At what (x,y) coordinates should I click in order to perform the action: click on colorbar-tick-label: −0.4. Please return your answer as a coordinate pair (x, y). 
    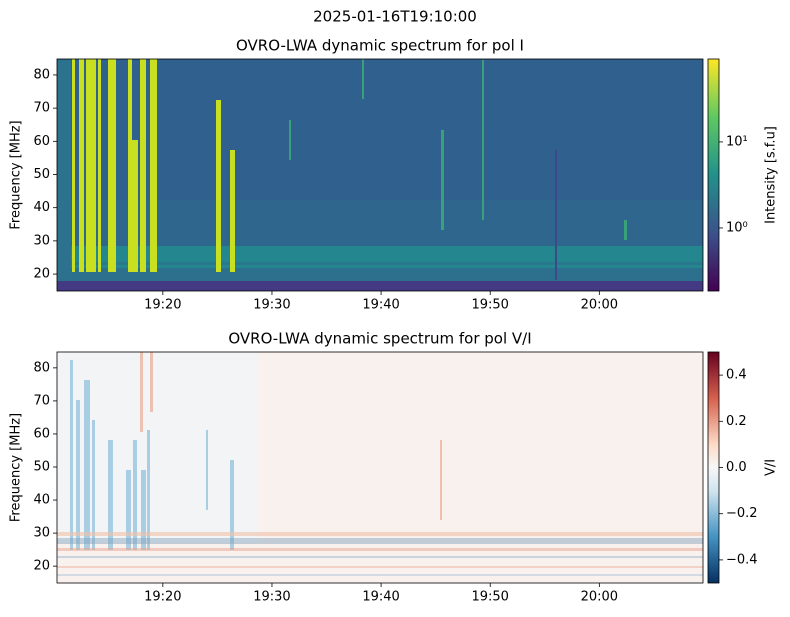
    Looking at the image, I should click on (742, 559).